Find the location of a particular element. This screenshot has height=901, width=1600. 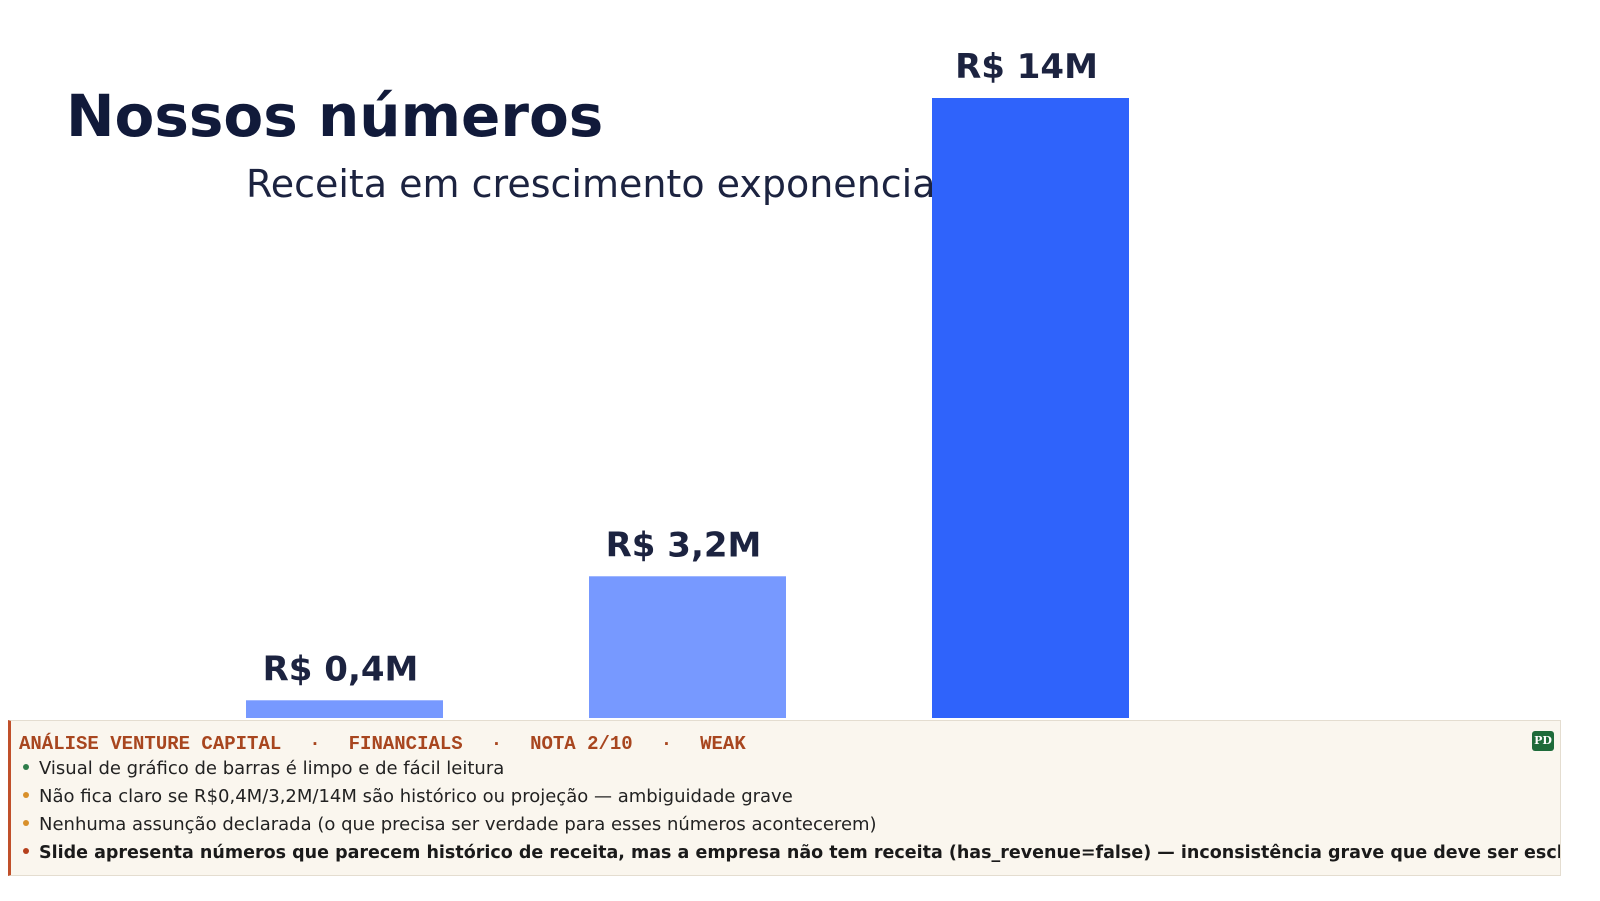

header-item: ANÁLISE VENTURE CAPITAL is located at coordinates (150, 744).